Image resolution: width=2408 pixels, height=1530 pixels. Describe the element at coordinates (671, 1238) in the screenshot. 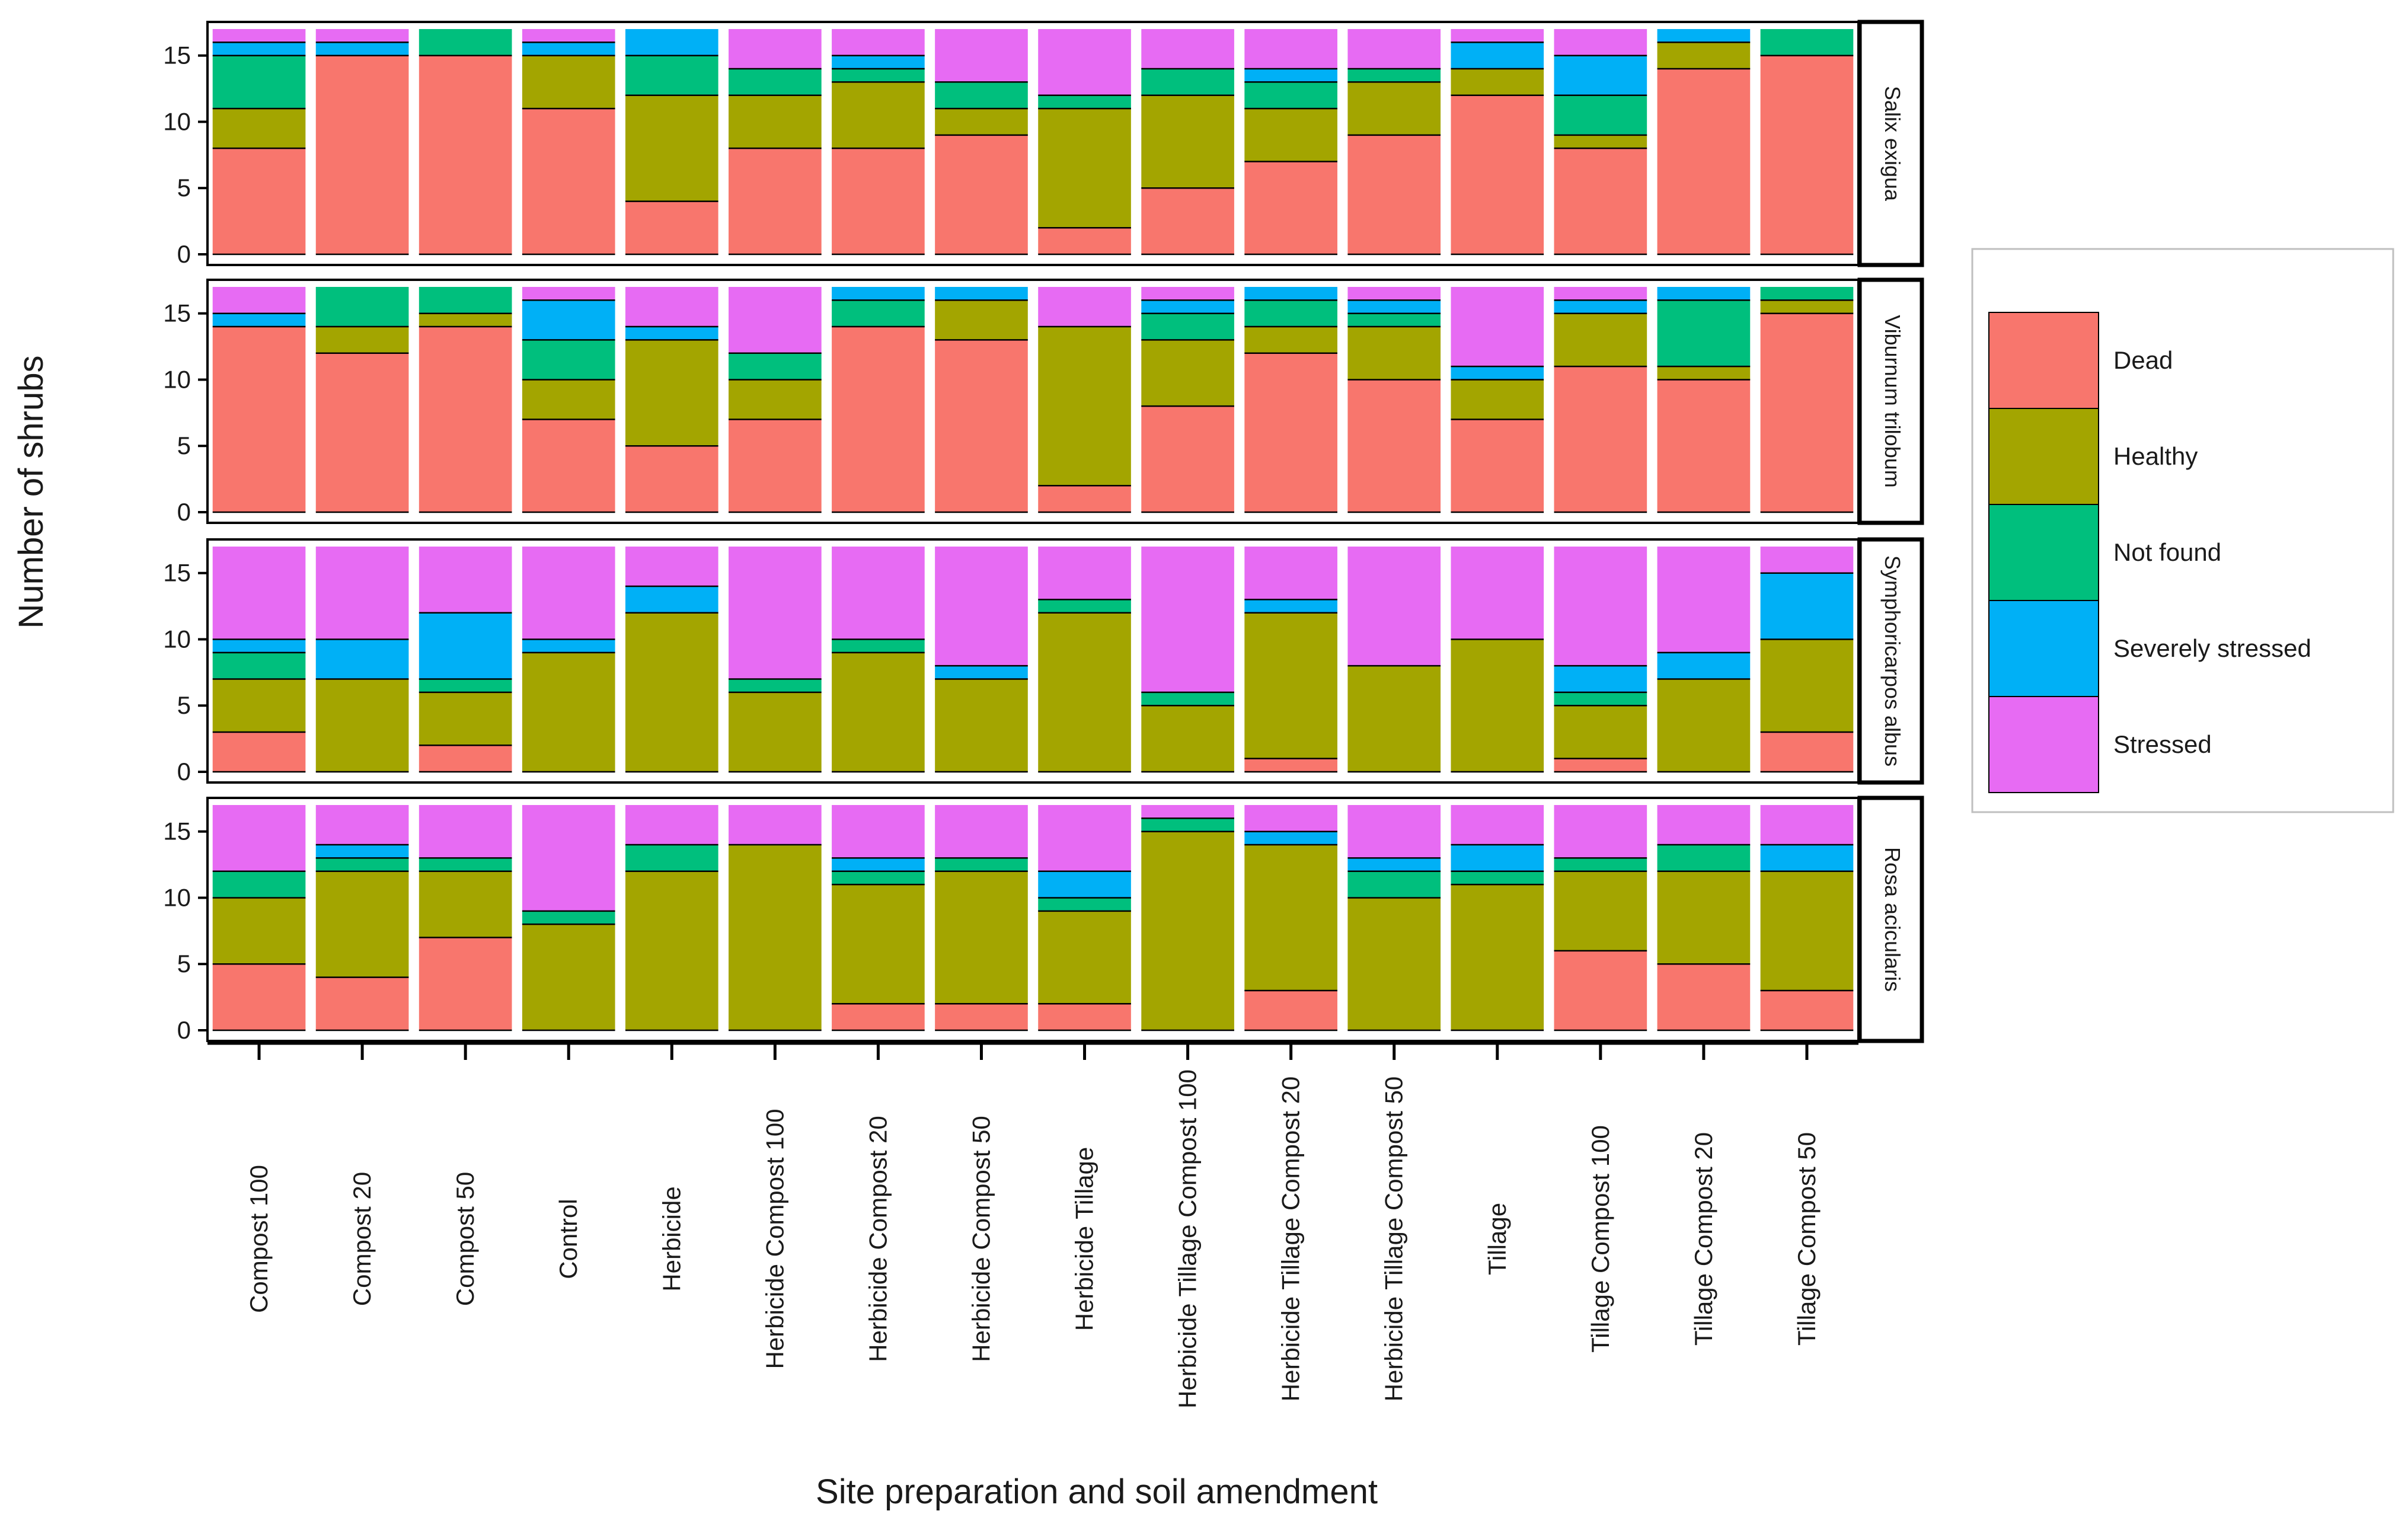

I see `x-tick-label: Herbicide` at that location.